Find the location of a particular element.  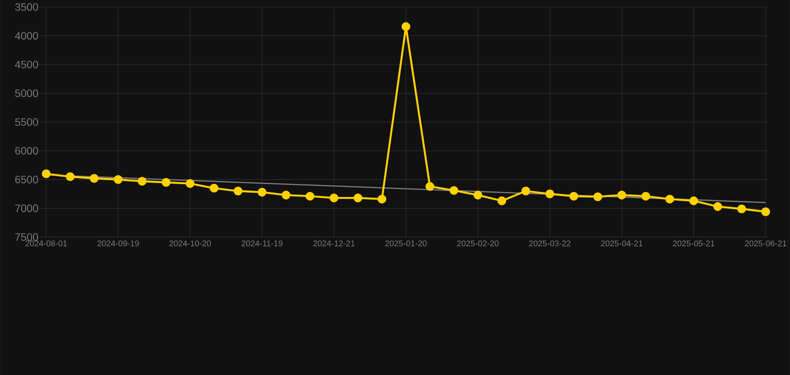

y-tick-label: 3500 is located at coordinates (26, 7).